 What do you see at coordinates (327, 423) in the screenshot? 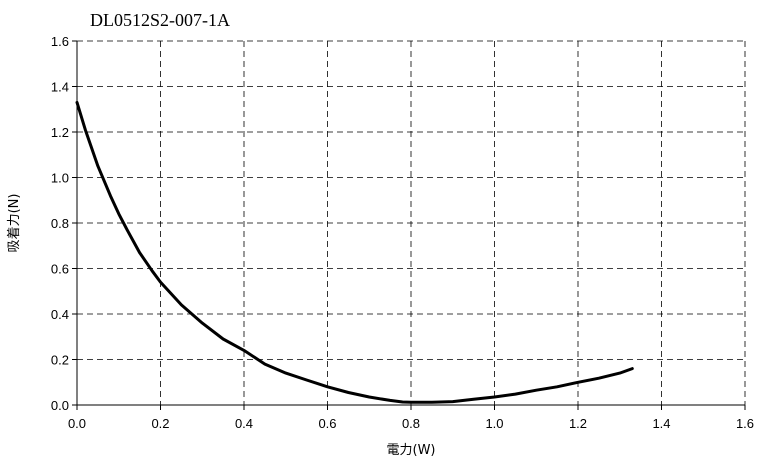
I see `x-tick-label: 0.6` at bounding box center [327, 423].